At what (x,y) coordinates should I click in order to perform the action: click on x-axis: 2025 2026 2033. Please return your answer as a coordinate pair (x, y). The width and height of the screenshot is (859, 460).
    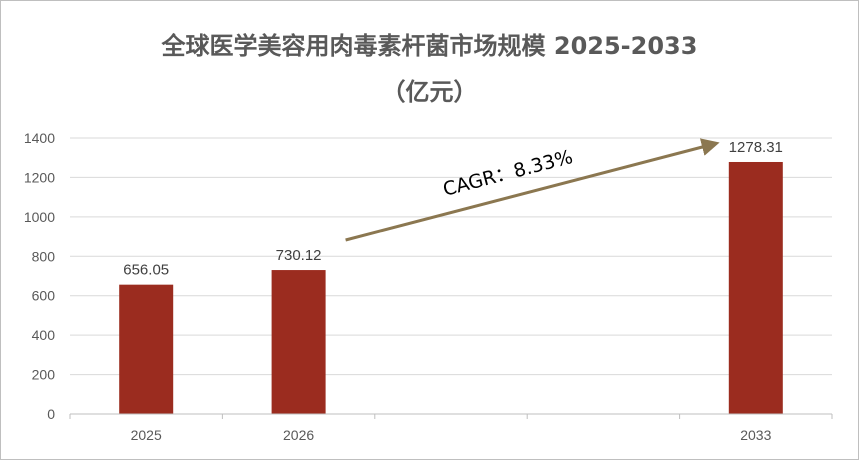
    Looking at the image, I should click on (451, 428).